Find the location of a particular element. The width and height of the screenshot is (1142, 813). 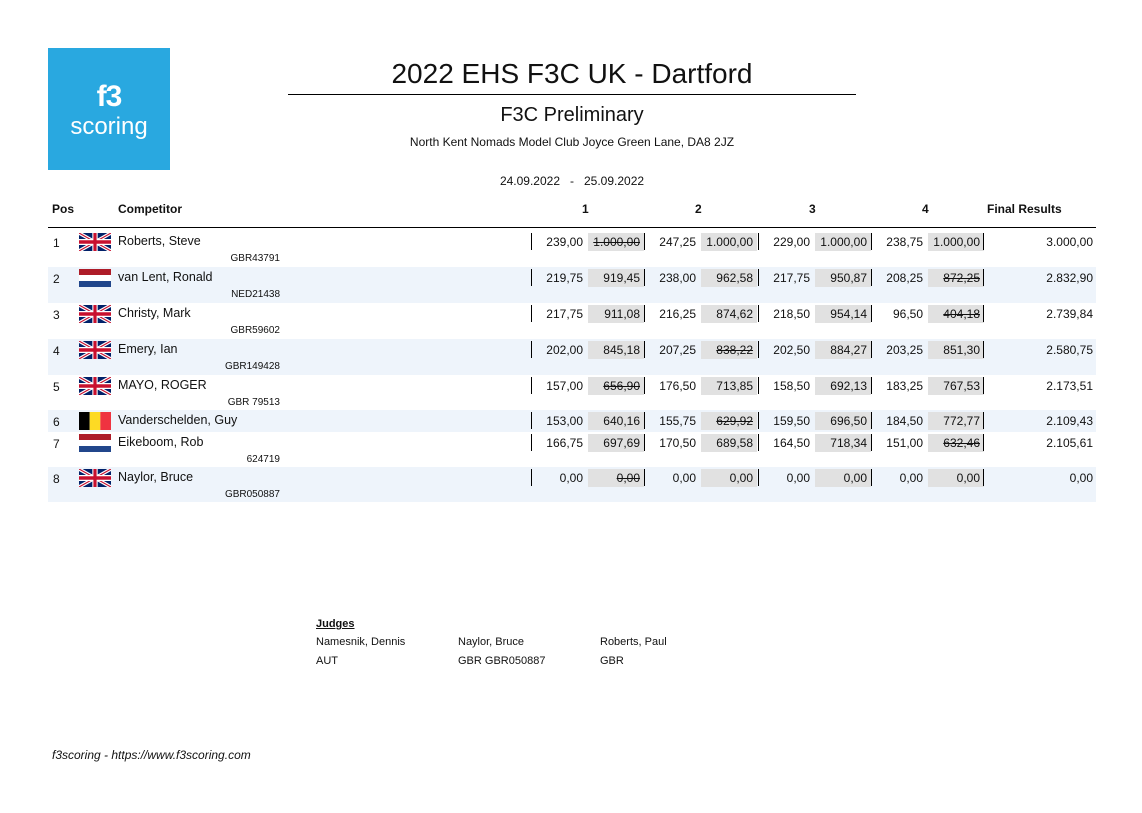

discarded-round-score: 629,92 is located at coordinates (734, 421).